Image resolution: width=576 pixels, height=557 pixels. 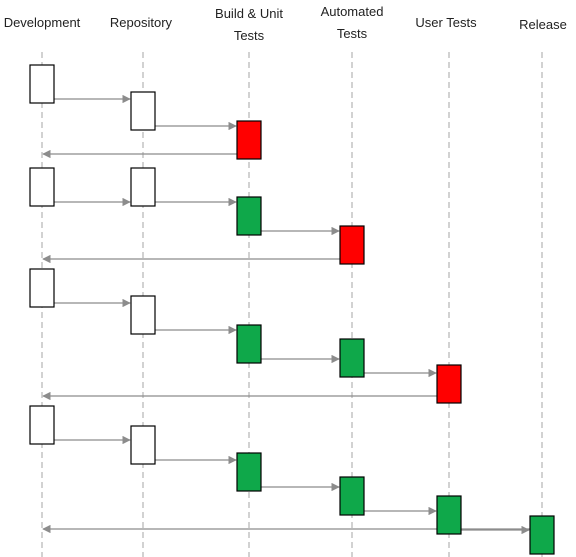 I want to click on lane-header-release: Release, so click(x=532, y=25).